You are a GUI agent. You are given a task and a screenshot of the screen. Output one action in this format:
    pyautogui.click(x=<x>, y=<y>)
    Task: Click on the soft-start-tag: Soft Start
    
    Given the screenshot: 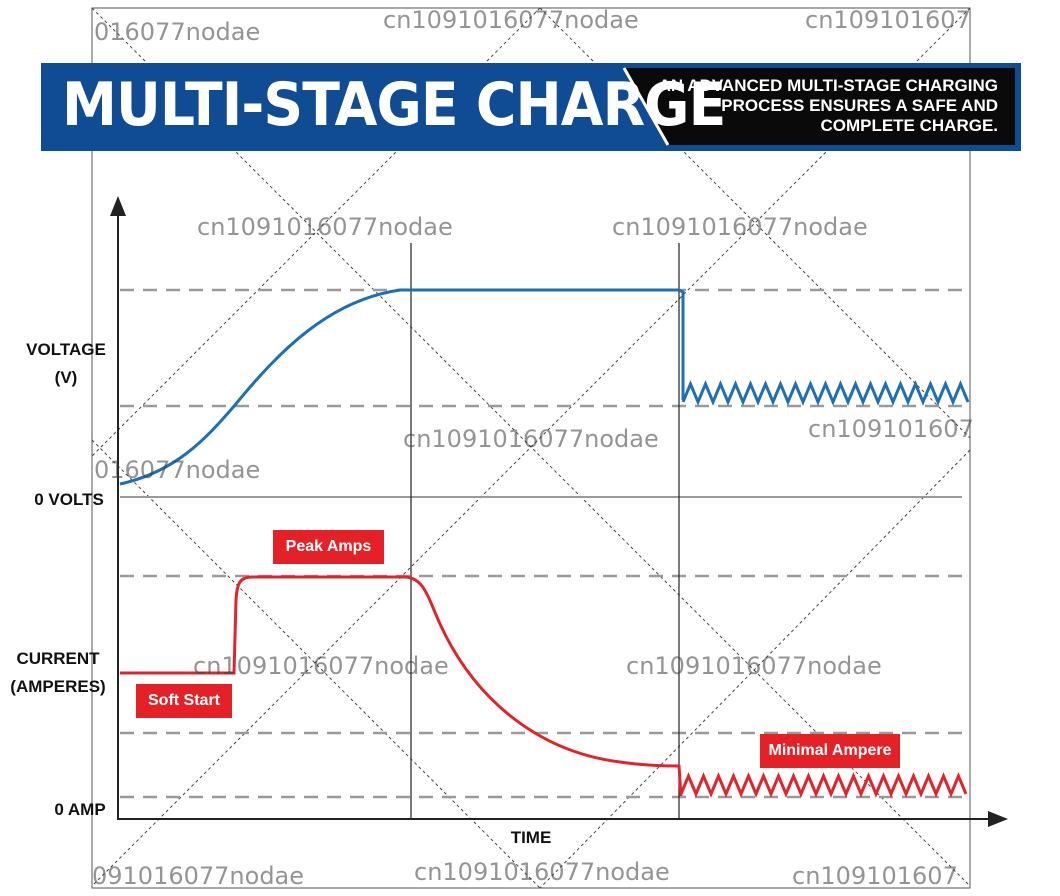 What is the action you would take?
    pyautogui.click(x=184, y=701)
    